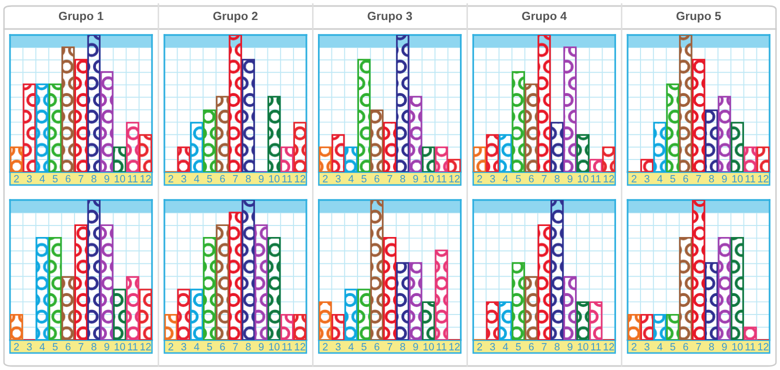 The width and height of the screenshot is (780, 370). What do you see at coordinates (107, 346) in the screenshot?
I see `x-tick-label: 9` at bounding box center [107, 346].